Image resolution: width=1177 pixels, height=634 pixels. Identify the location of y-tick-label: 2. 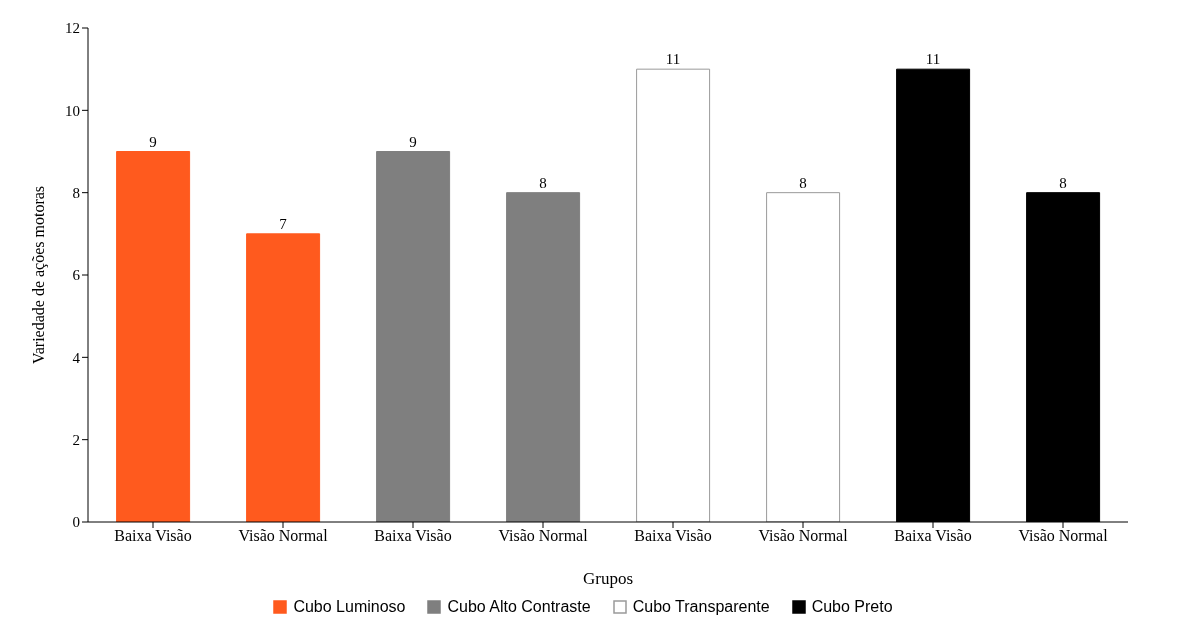
(76, 439).